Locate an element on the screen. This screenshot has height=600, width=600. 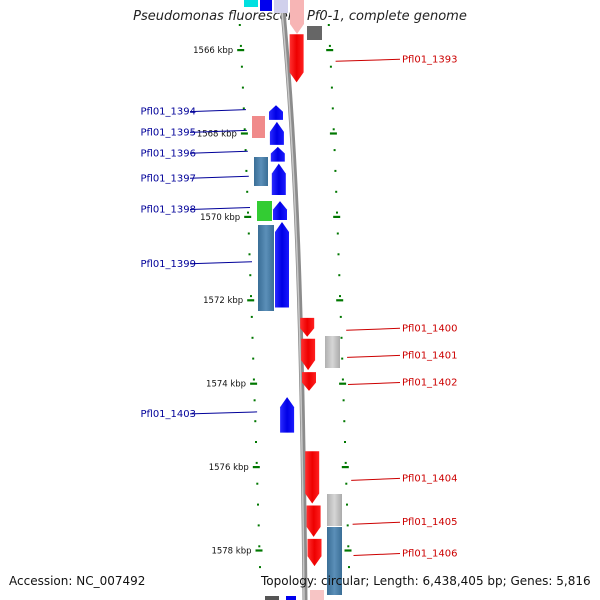
gene-label: Pfl01_1401 is located at coordinates (430, 355).